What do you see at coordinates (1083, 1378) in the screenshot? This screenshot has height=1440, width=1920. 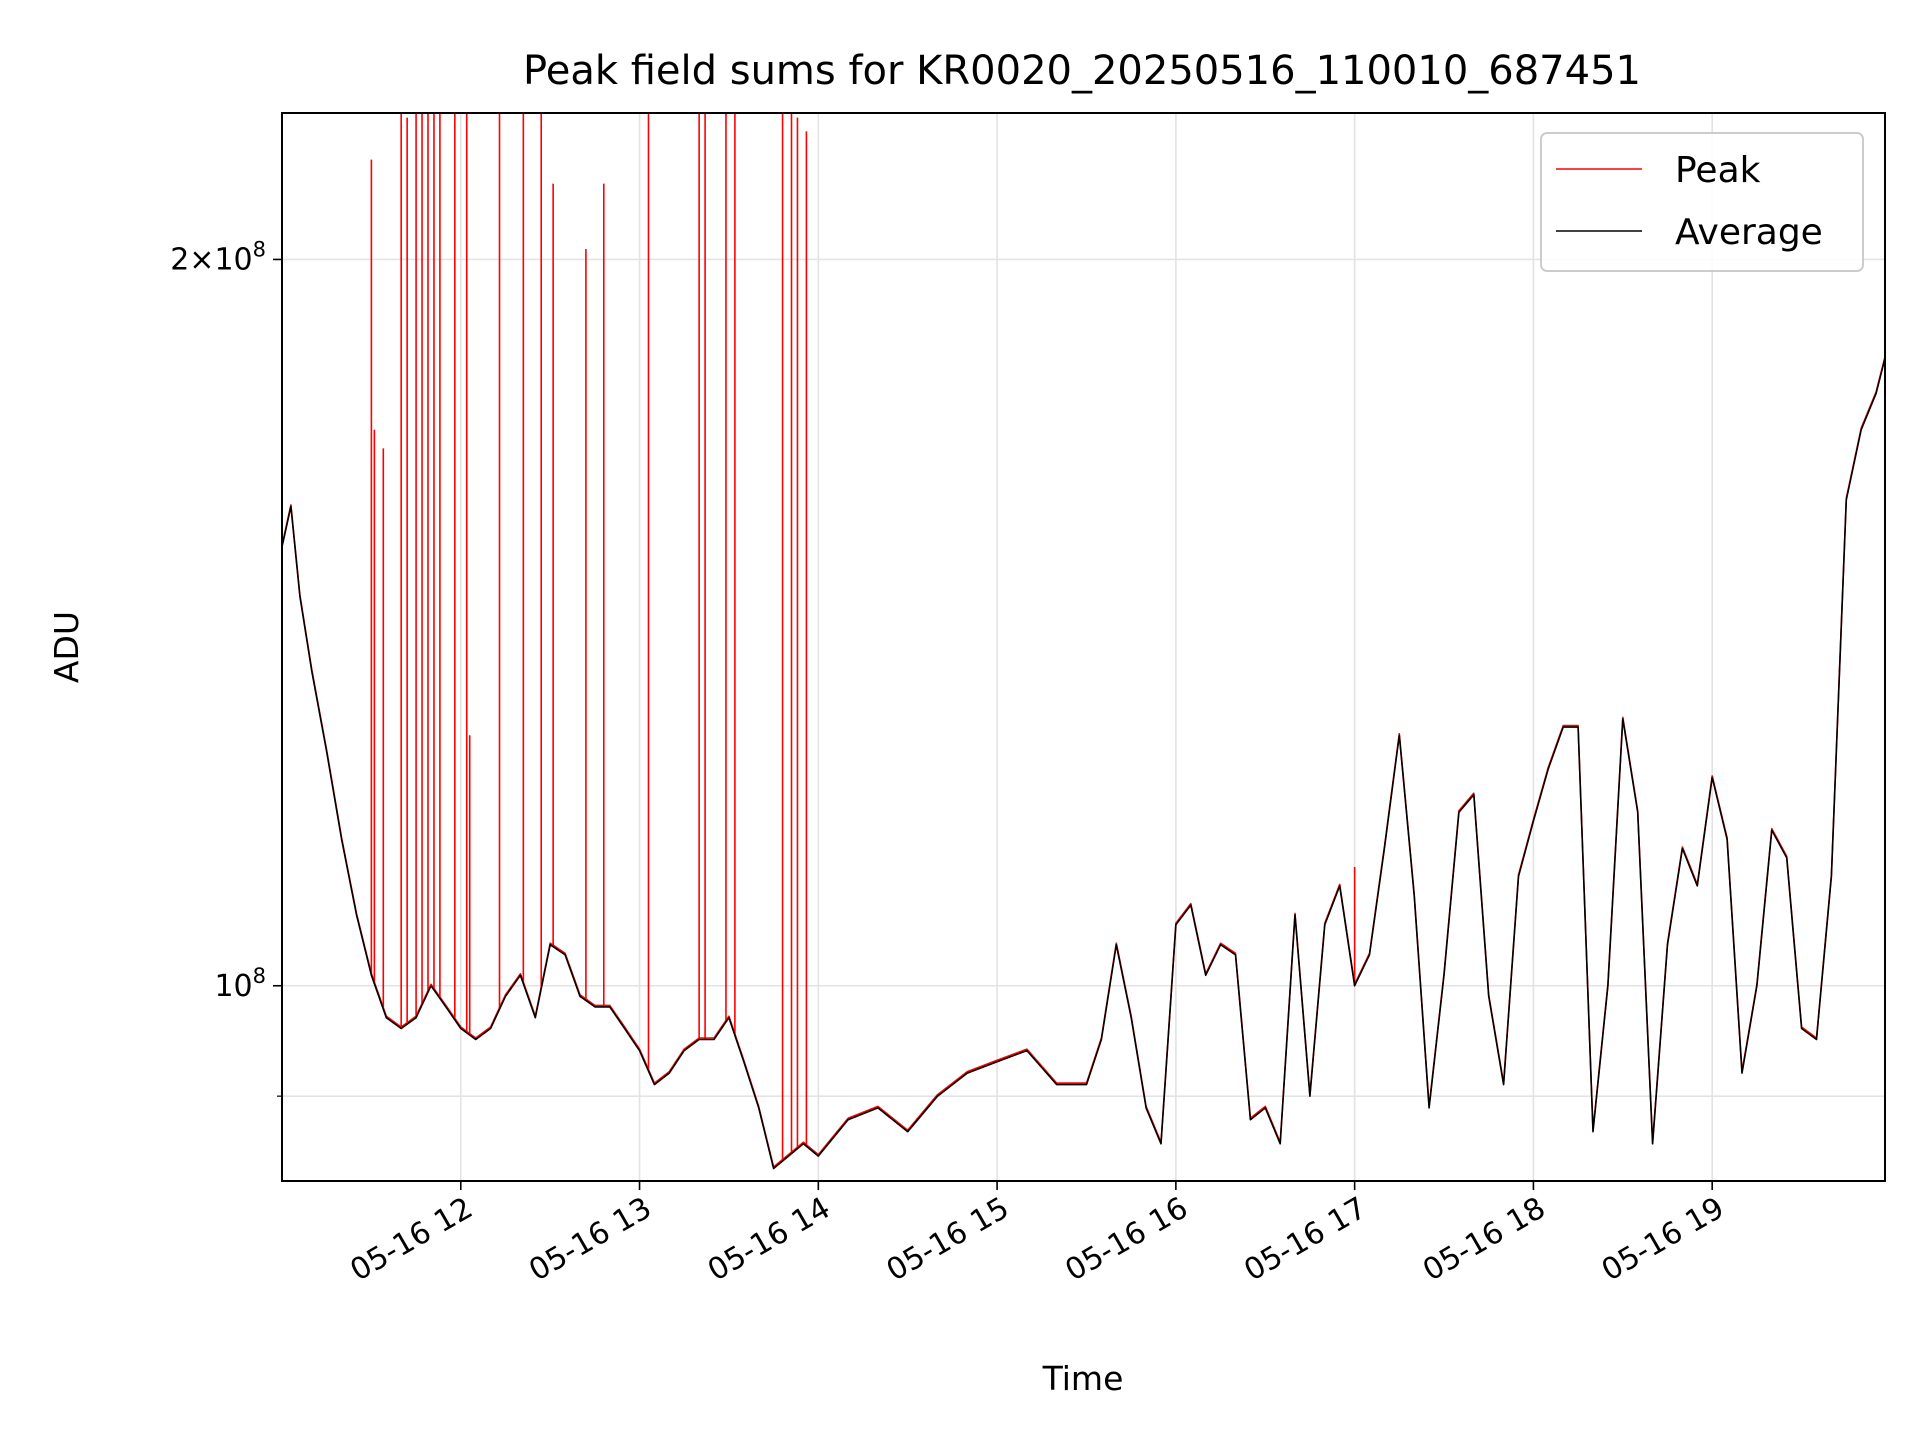 I see `x-axis-label: Time` at bounding box center [1083, 1378].